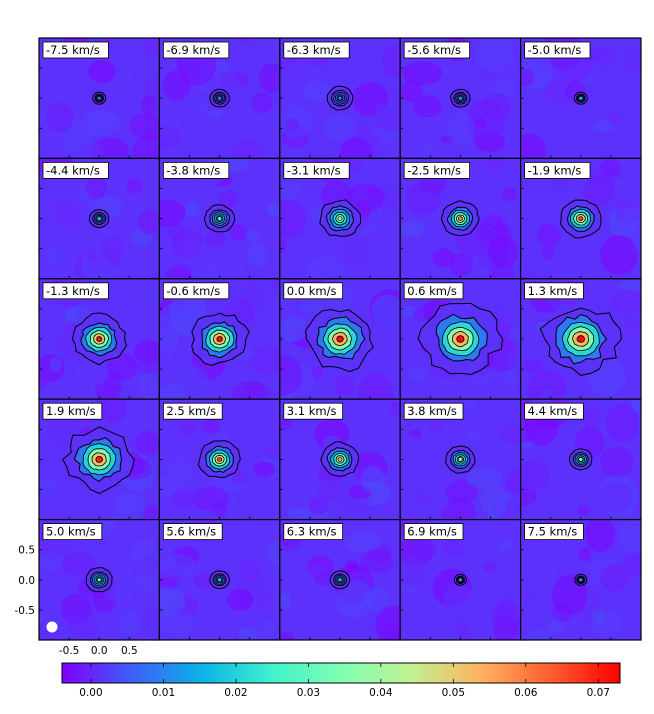 This screenshot has width=654, height=714. I want to click on velocity-label: -3.1 km/s, so click(316, 170).